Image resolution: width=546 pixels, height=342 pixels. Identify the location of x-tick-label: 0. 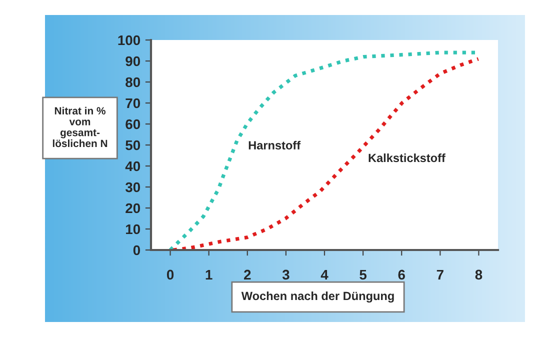
(170, 275).